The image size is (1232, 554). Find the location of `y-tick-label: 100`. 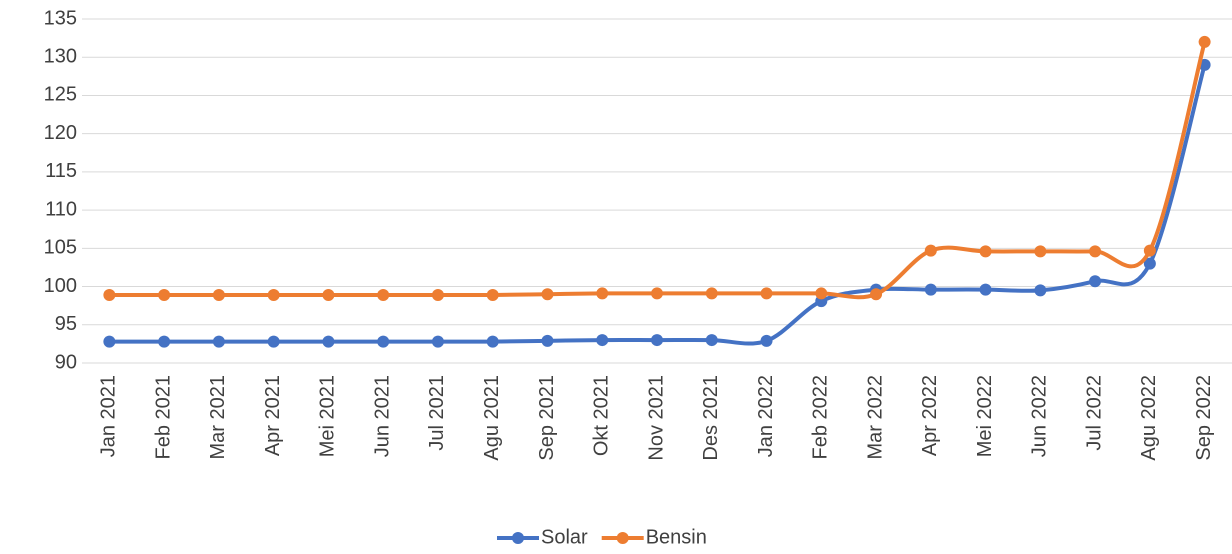

y-tick-label: 100 is located at coordinates (60, 286).